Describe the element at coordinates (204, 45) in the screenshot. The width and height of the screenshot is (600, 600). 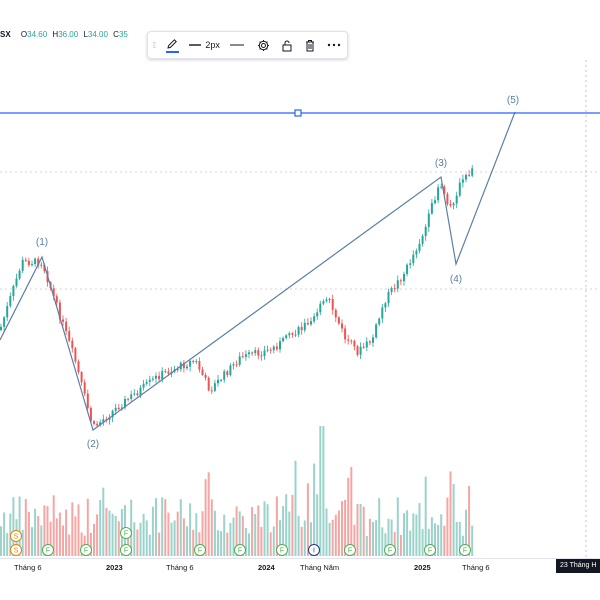
I see `line-width-button: 2px` at that location.